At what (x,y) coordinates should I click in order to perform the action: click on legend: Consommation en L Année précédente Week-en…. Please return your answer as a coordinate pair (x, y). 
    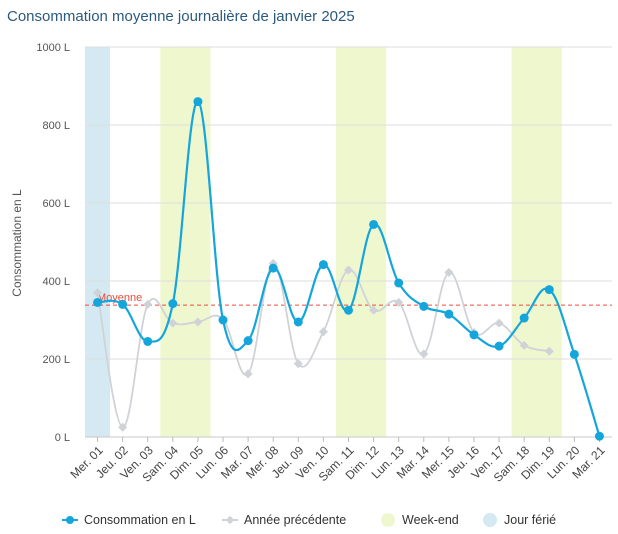
    Looking at the image, I should click on (309, 520).